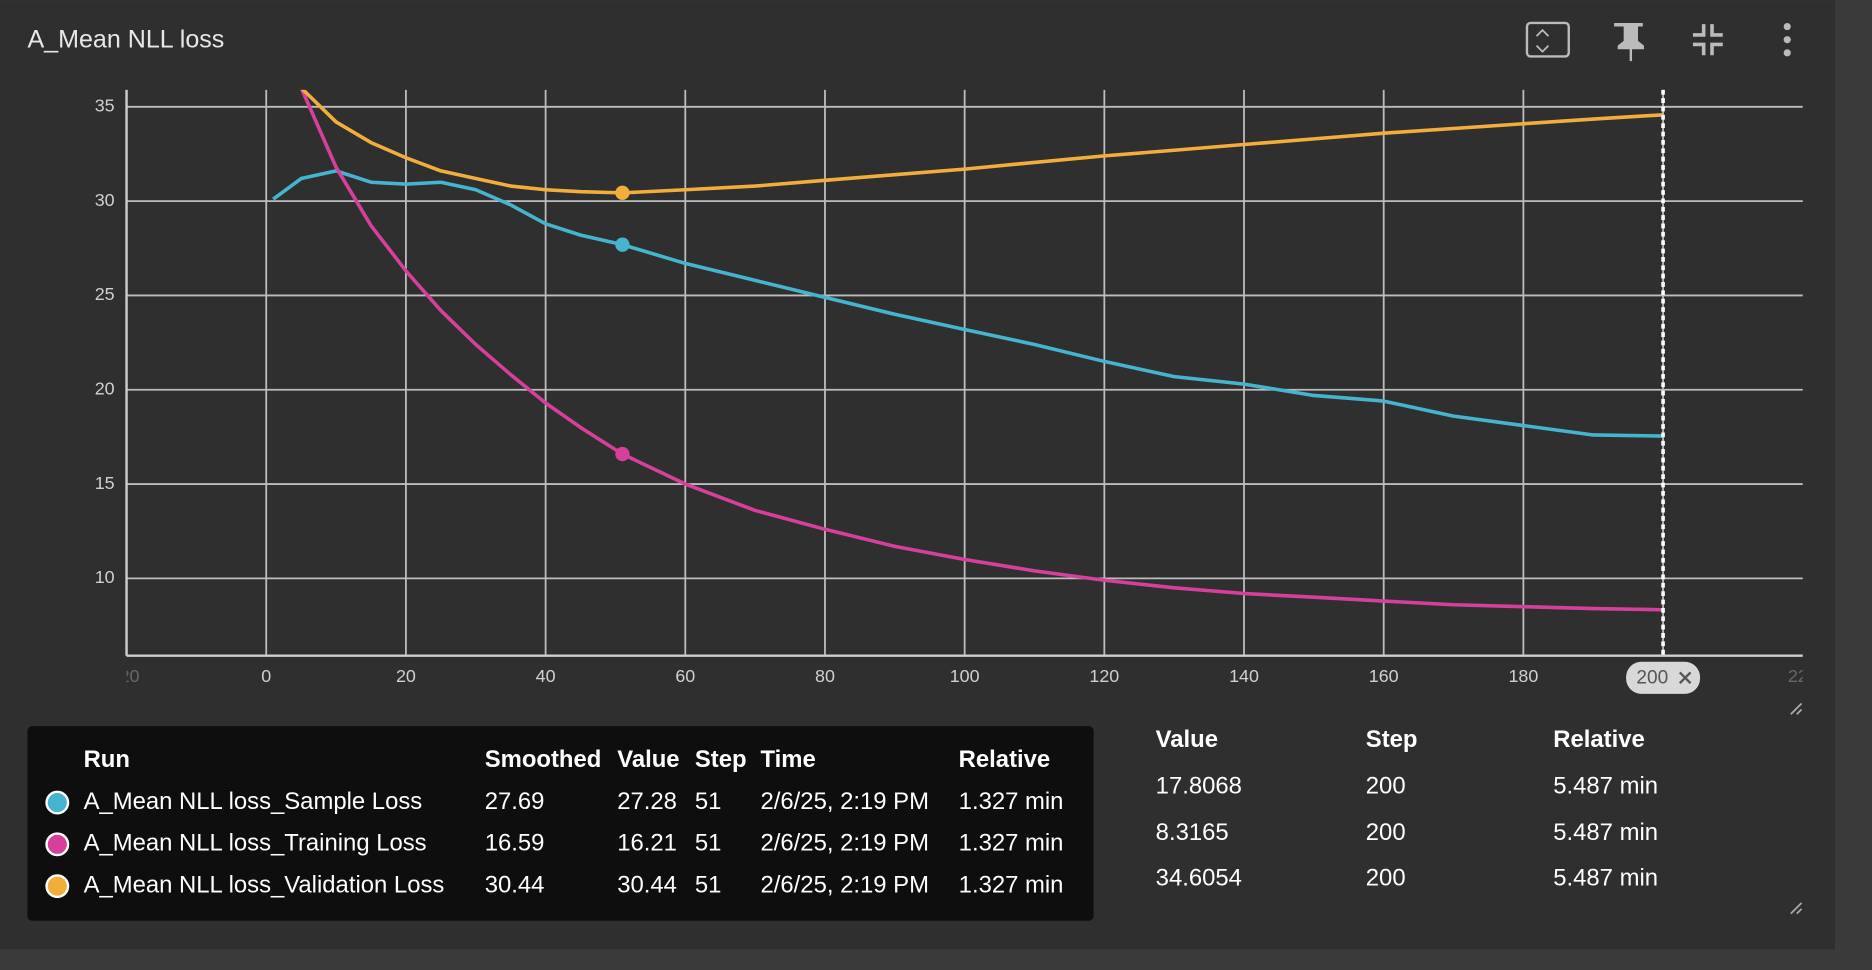 The image size is (1872, 970). I want to click on card-title: A_Mean NLL loss, so click(125, 40).